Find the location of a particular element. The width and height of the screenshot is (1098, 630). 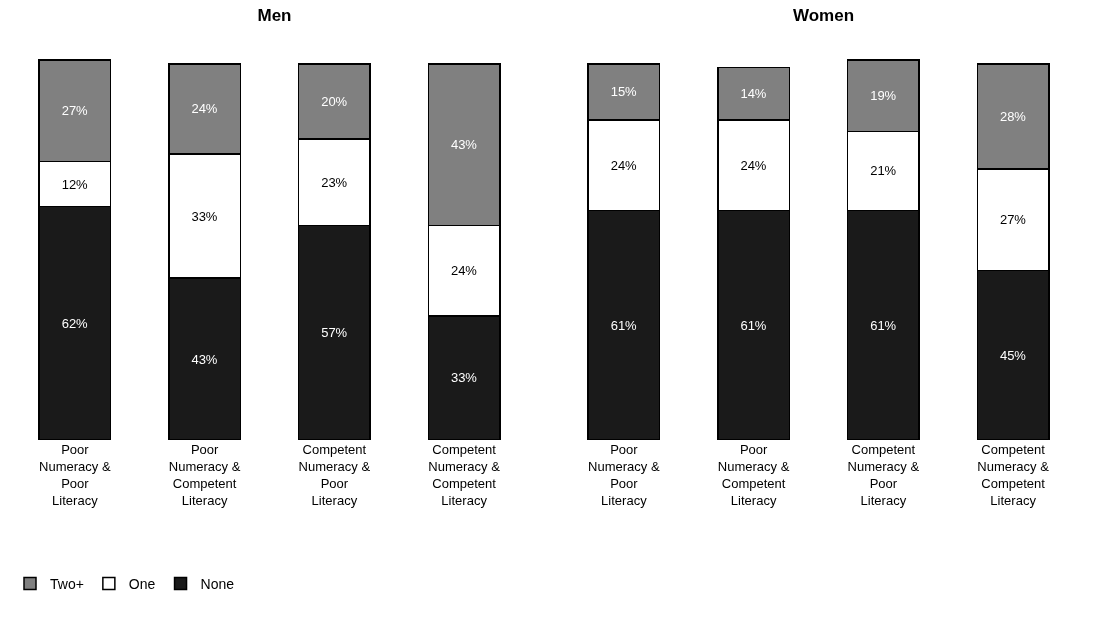

chart-title: Women is located at coordinates (823, 16).